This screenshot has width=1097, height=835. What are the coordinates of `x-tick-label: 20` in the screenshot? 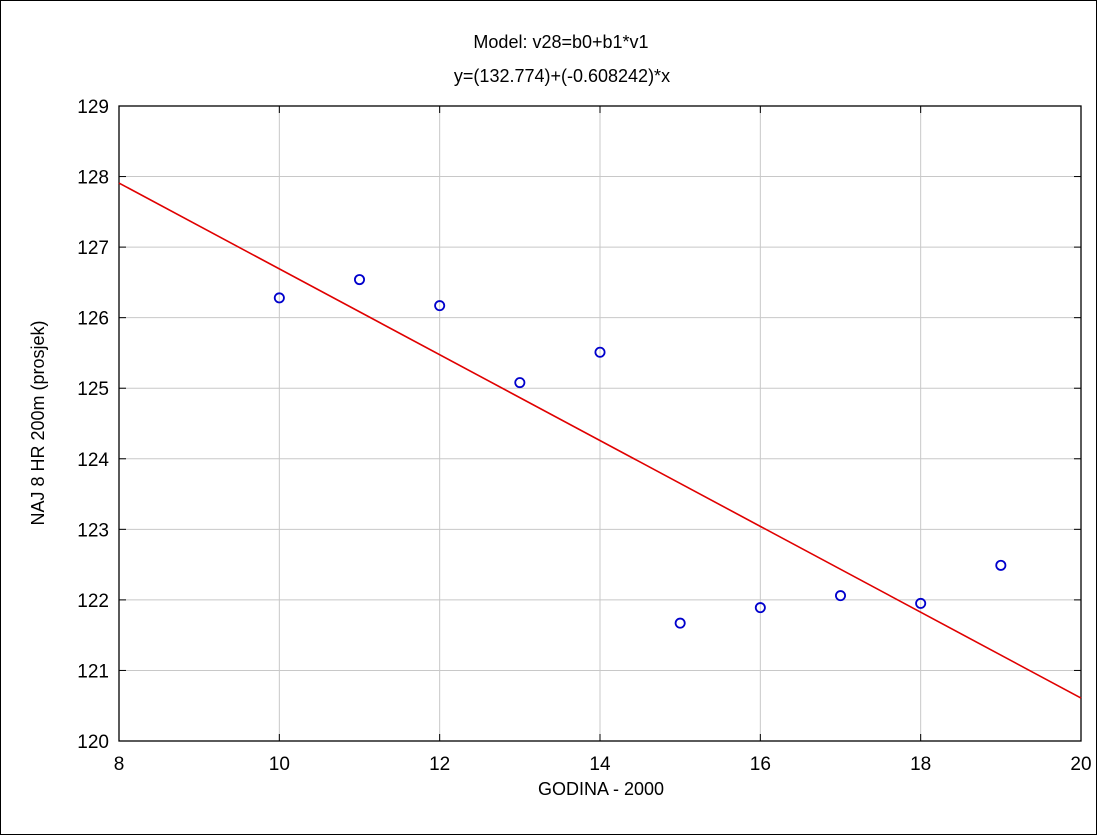 It's located at (1080, 764).